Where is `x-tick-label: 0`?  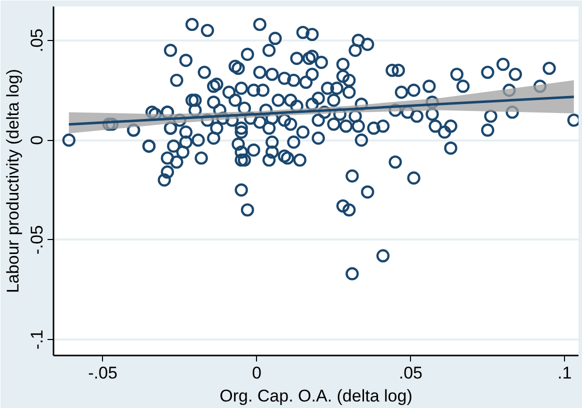 x-tick-label: 0 is located at coordinates (257, 373).